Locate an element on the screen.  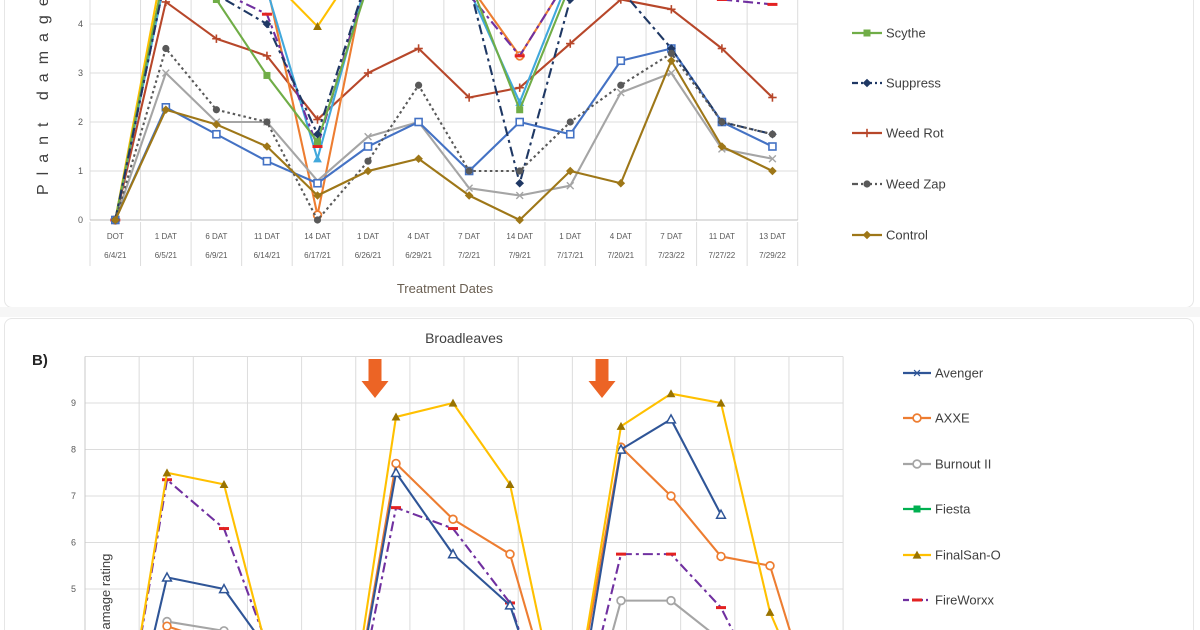
svg-text: 4 DAT is located at coordinates (419, 236).